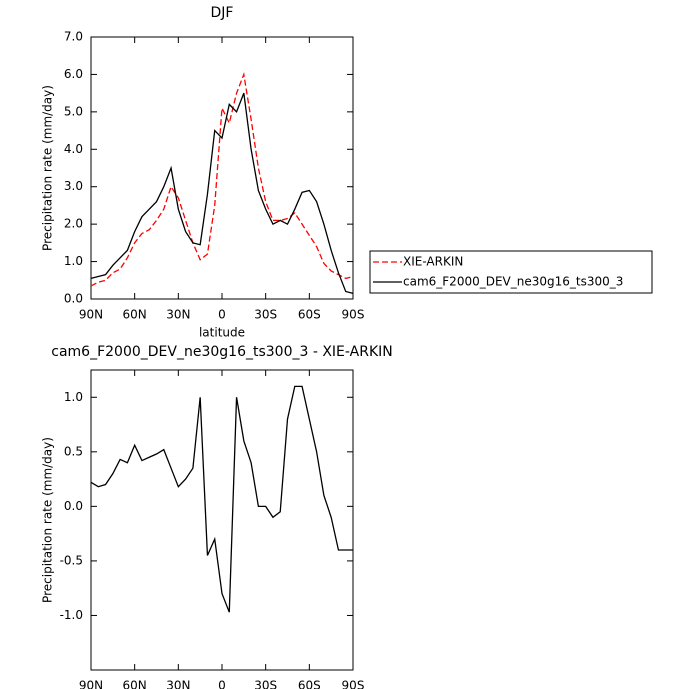 The height and width of the screenshot is (689, 690). Describe the element at coordinates (433, 262) in the screenshot. I see `legend-label: XIE-ARKIN` at that location.